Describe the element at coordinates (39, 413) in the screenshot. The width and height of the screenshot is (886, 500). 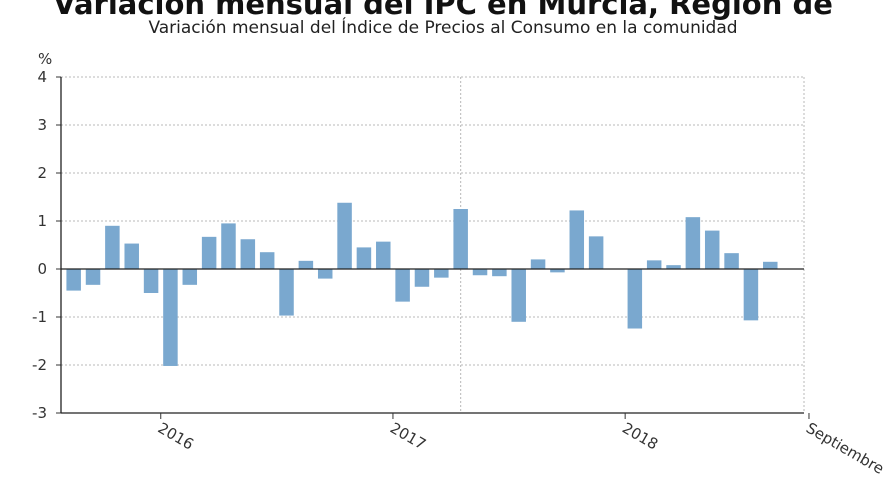
I see `y-tick-label: -3` at that location.